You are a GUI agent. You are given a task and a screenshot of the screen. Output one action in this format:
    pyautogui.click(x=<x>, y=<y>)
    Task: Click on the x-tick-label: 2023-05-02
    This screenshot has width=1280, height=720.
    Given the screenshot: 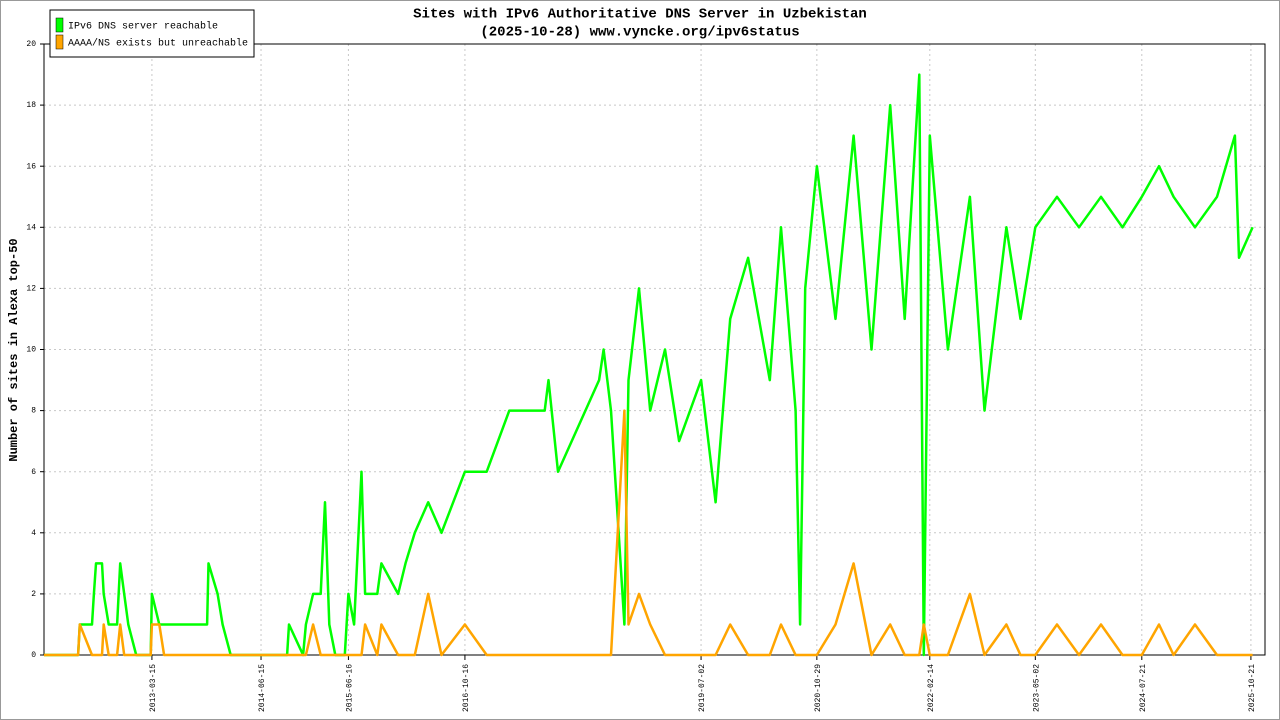 What is the action you would take?
    pyautogui.click(x=1036, y=688)
    